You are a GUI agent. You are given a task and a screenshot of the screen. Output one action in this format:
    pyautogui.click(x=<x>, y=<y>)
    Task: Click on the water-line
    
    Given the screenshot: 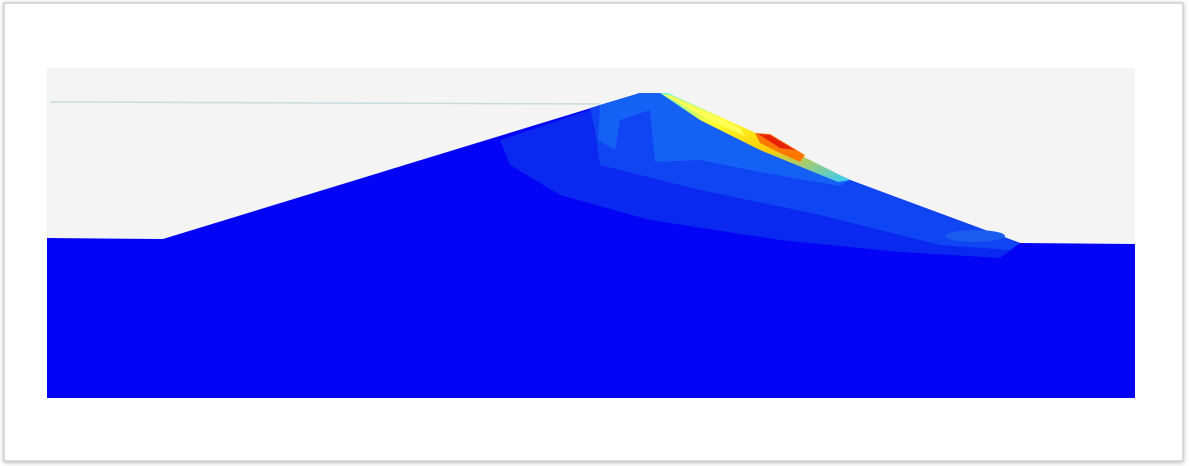 What is the action you would take?
    pyautogui.click(x=325, y=103)
    